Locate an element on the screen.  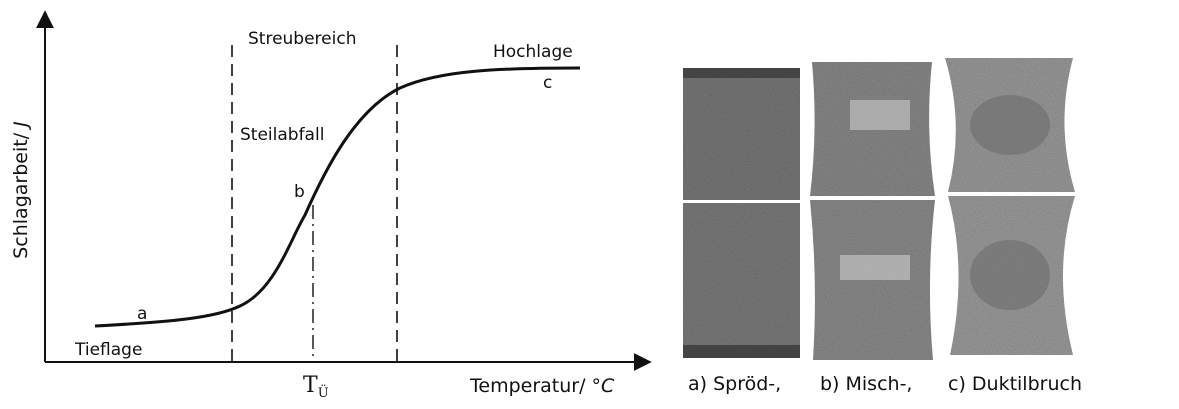
photo-caption: c) Duktilbruch is located at coordinates (1015, 384).